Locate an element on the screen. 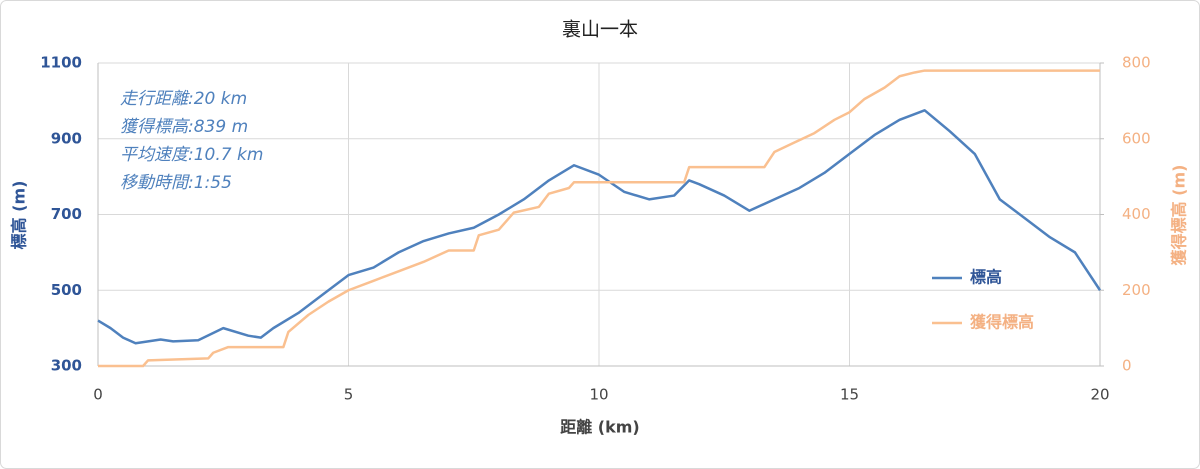 This screenshot has height=469, width=1200. y2-tick-label: 200 is located at coordinates (1136, 290).